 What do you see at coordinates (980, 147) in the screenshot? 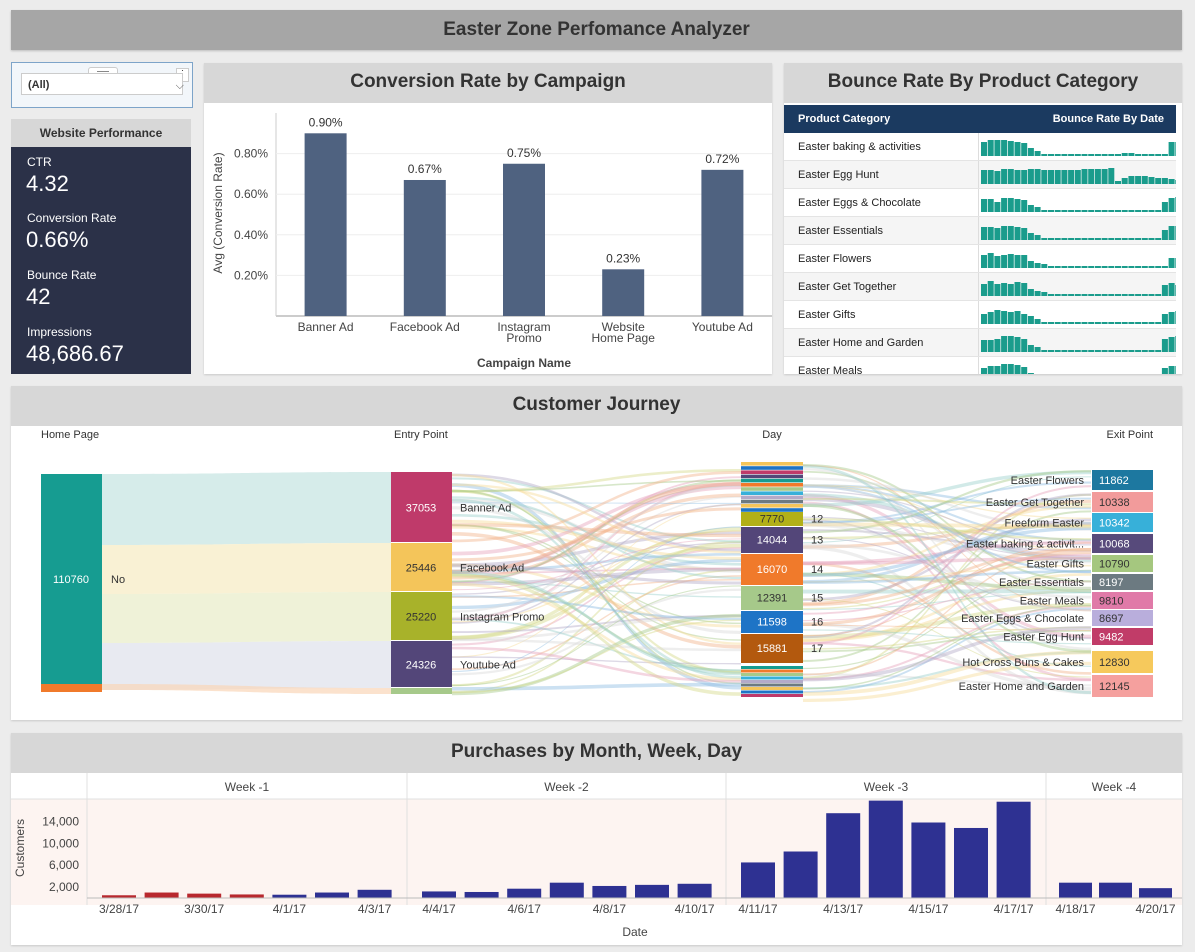
I see `bounce-table-row: Easter baking & activities` at bounding box center [980, 147].